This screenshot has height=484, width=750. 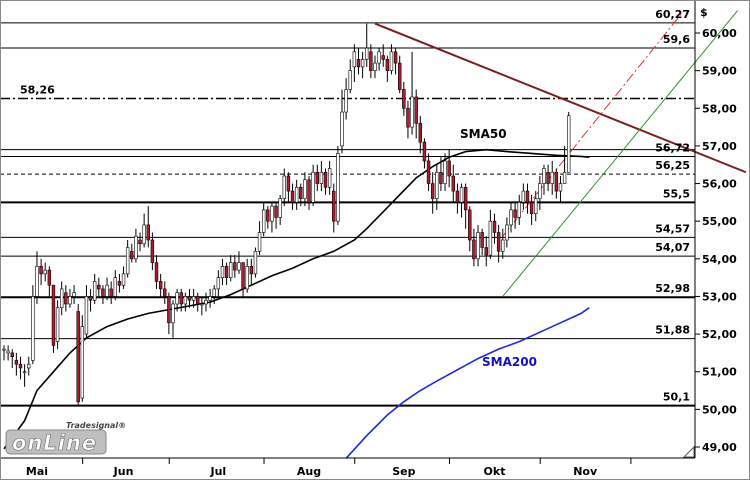 What do you see at coordinates (309, 471) in the screenshot?
I see `x-tick-label: Aug` at bounding box center [309, 471].